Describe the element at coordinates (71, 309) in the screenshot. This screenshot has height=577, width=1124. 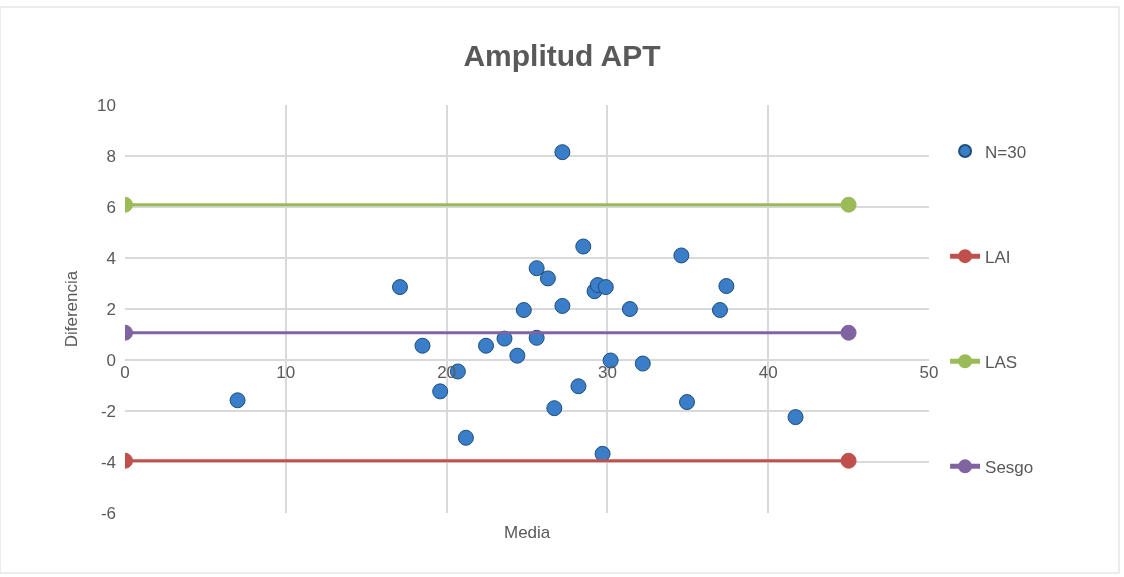
I see `y-axis-title: Diferencia` at that location.